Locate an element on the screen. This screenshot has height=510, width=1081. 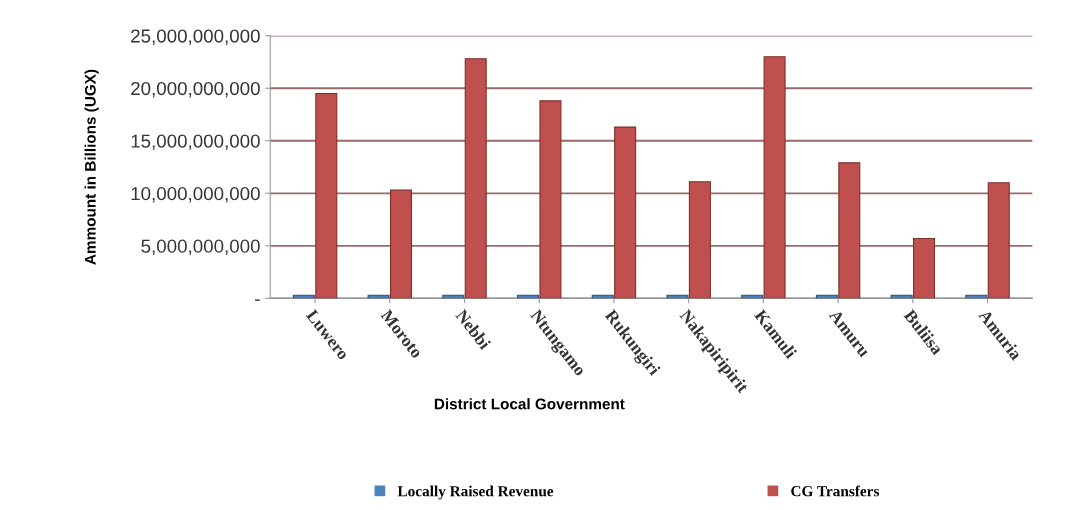
y-axis-title: Ammount in Billions (UGX) is located at coordinates (91, 167).